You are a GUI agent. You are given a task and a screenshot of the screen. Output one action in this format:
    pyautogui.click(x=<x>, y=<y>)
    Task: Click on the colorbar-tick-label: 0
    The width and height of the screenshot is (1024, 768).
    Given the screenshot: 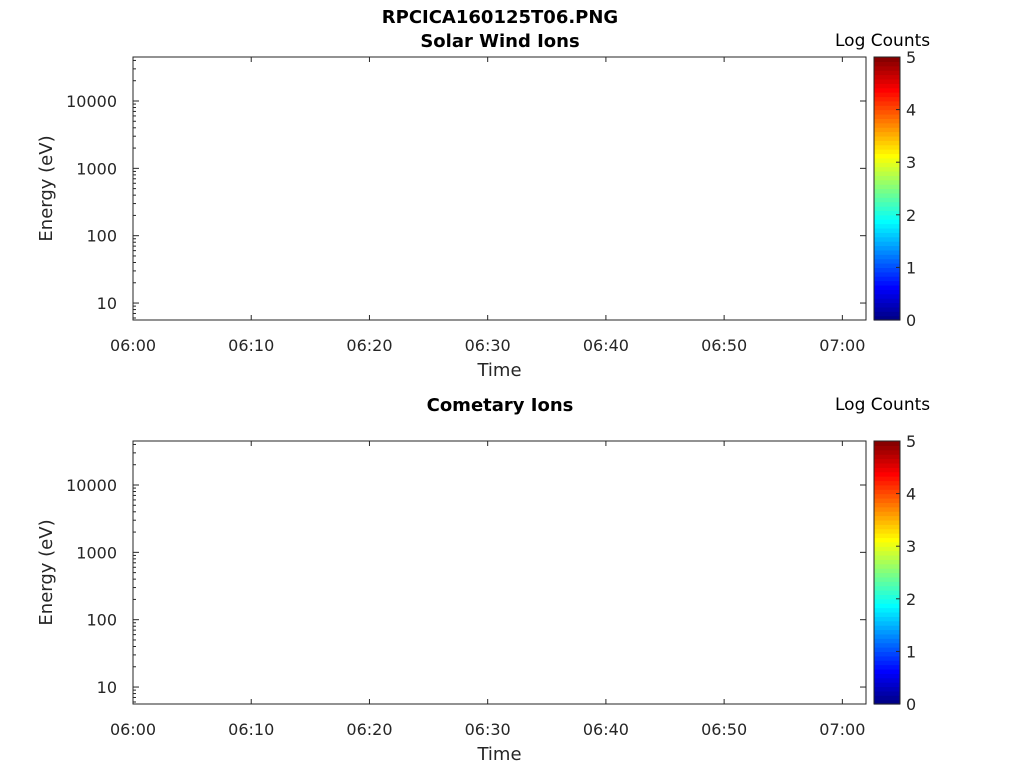 What is the action you would take?
    pyautogui.click(x=911, y=704)
    